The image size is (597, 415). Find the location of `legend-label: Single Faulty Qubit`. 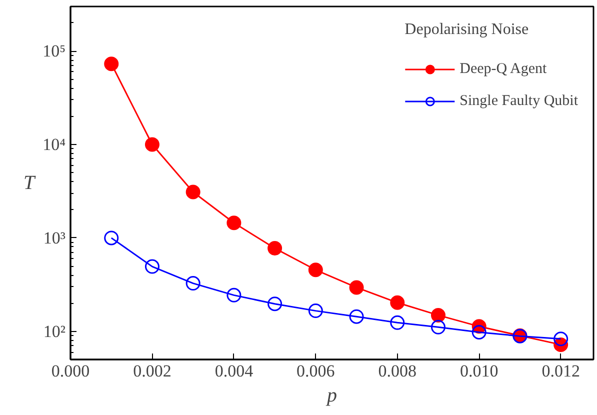

legend-label: Single Faulty Qubit is located at coordinates (519, 101).